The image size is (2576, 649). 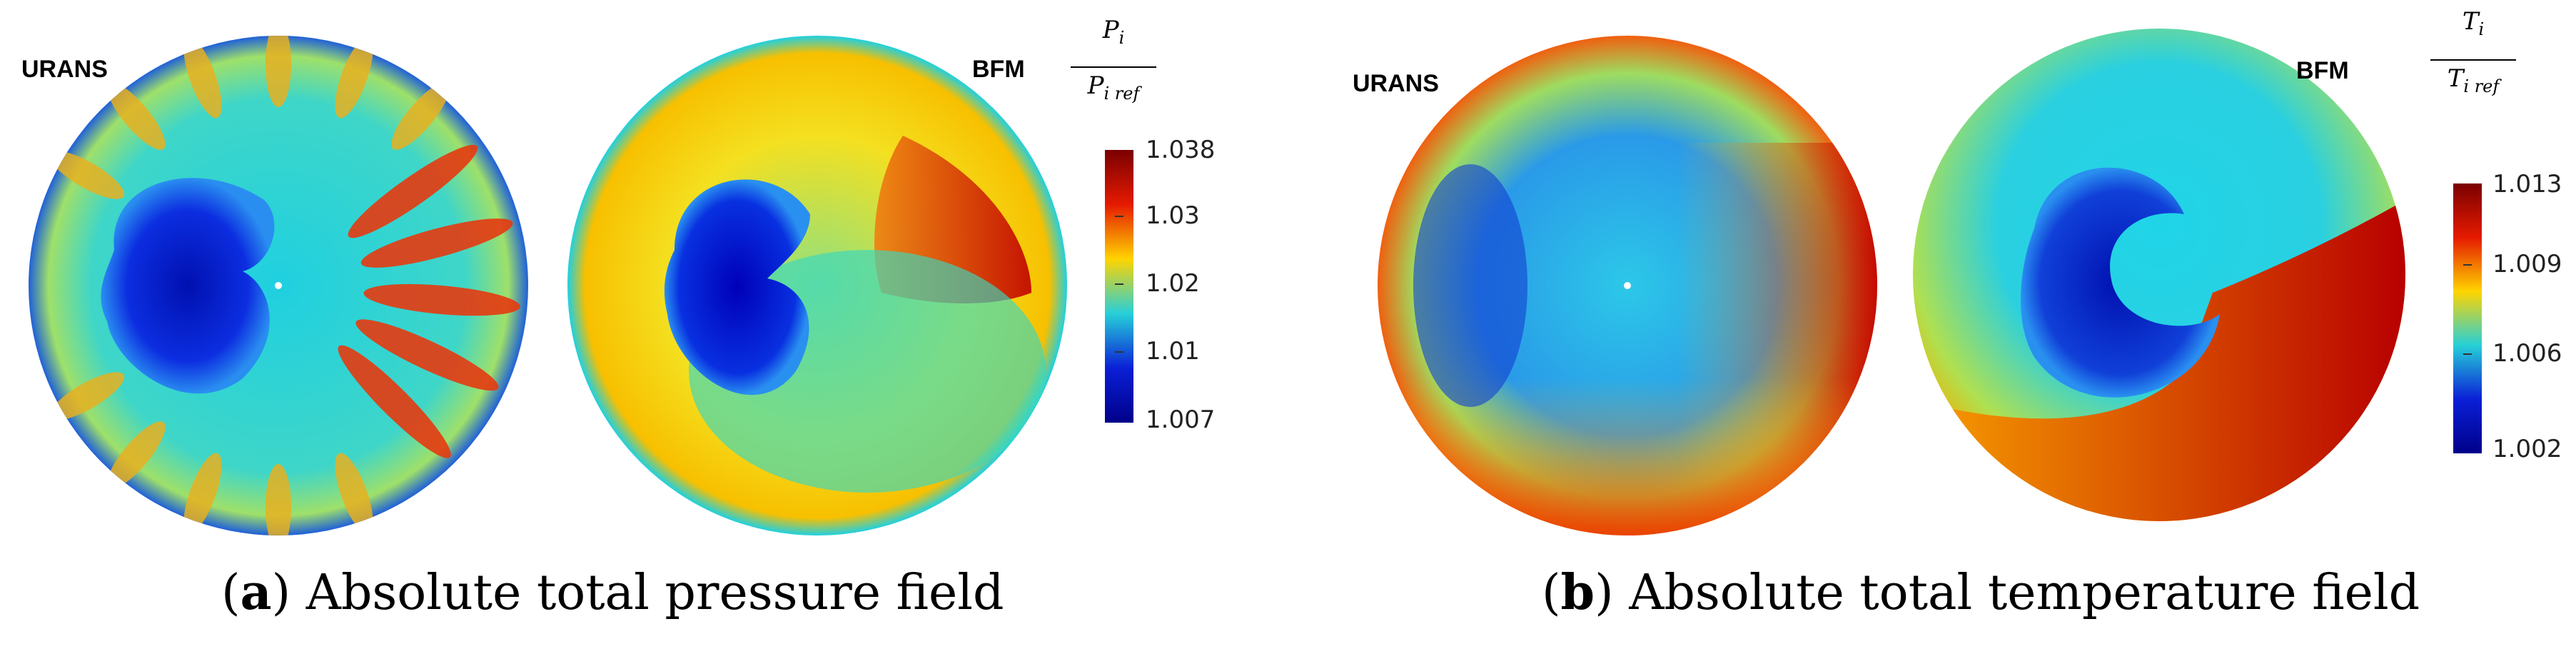 What do you see at coordinates (647, 593) in the screenshot?
I see `caption-a-text: Absolute total pressure field` at bounding box center [647, 593].